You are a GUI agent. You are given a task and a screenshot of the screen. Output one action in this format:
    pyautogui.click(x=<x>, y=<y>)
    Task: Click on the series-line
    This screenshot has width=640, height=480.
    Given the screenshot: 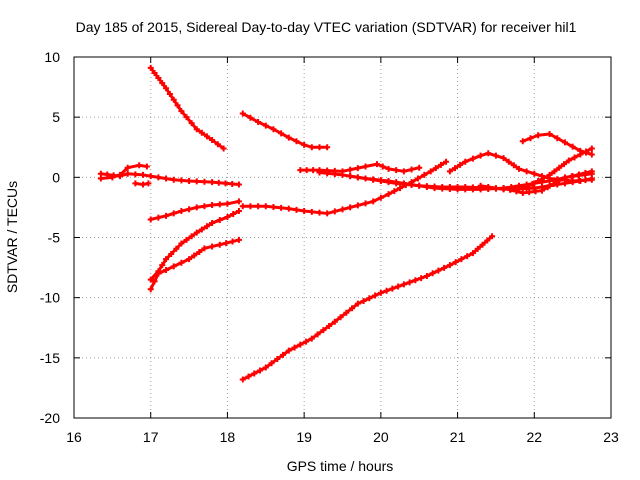 What is the action you would take?
    pyautogui.click(x=471, y=182)
    